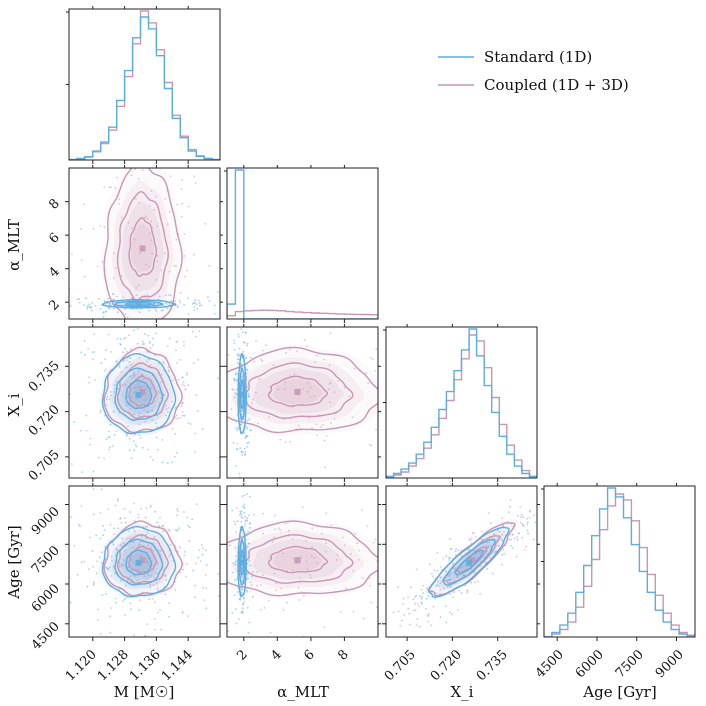 Image resolution: width=706 pixels, height=706 pixels. Describe the element at coordinates (492, 665) in the screenshot. I see `x-tick-label-x: 0.735` at that location.